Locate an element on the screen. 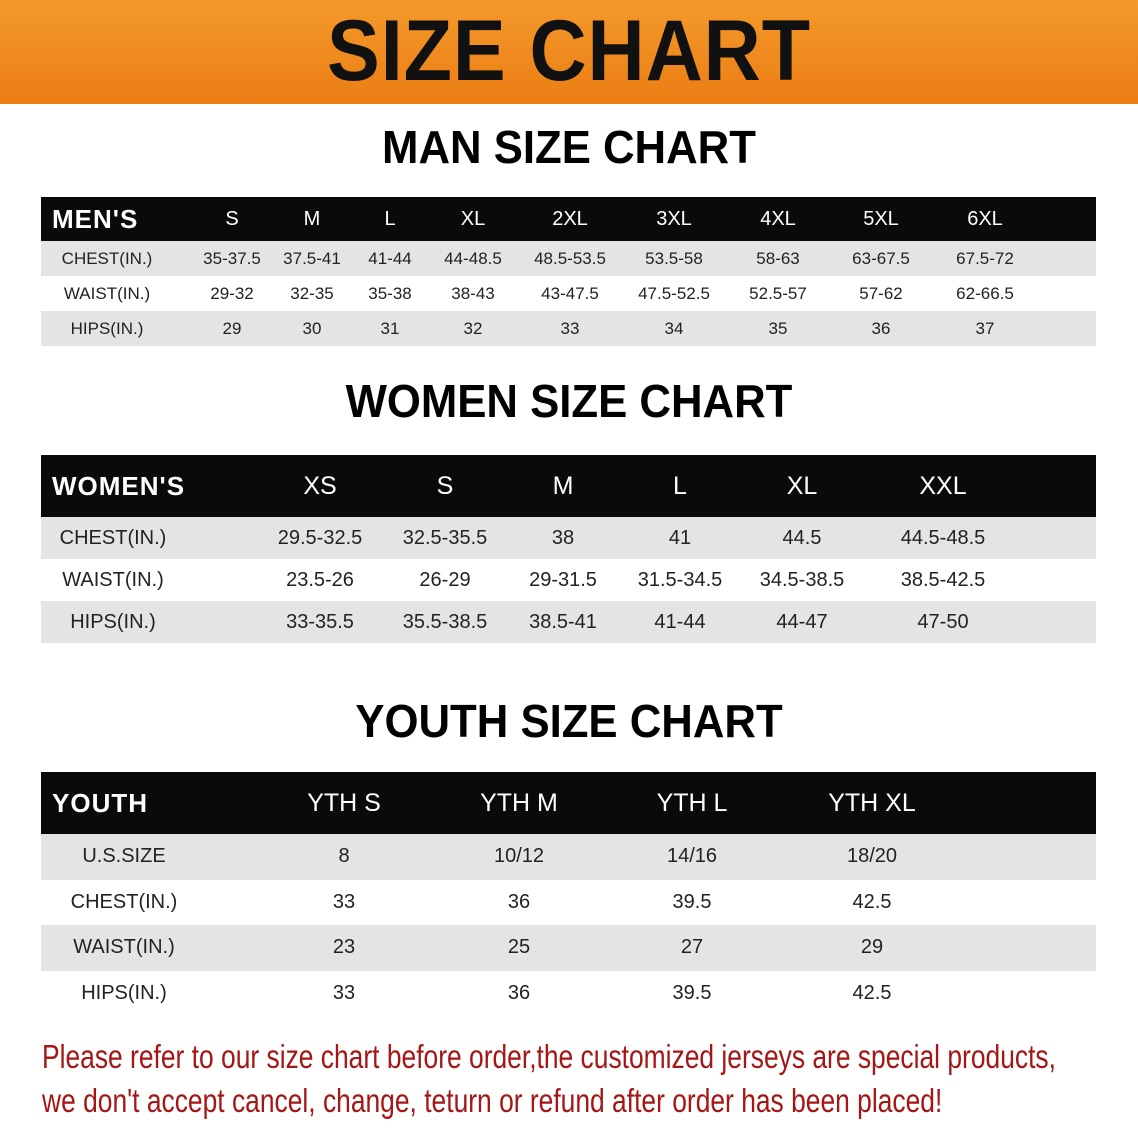  table-cell: 43-47.5 is located at coordinates (570, 293).